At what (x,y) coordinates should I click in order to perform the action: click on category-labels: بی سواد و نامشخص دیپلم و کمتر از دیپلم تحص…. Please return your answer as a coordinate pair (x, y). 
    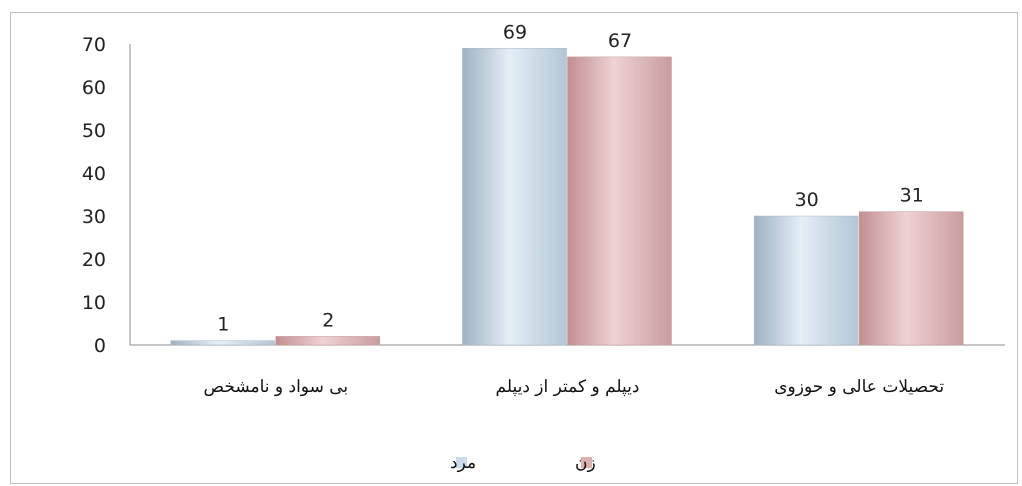
    Looking at the image, I should click on (574, 387).